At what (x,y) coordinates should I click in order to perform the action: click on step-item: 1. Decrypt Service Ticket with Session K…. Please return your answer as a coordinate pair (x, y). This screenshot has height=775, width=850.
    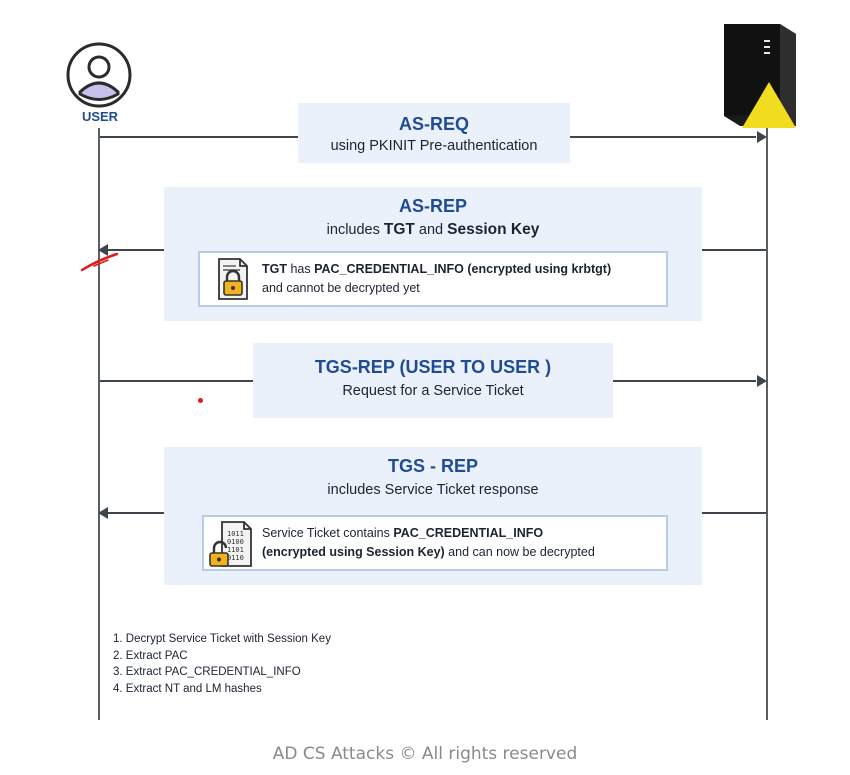
    Looking at the image, I should click on (222, 639).